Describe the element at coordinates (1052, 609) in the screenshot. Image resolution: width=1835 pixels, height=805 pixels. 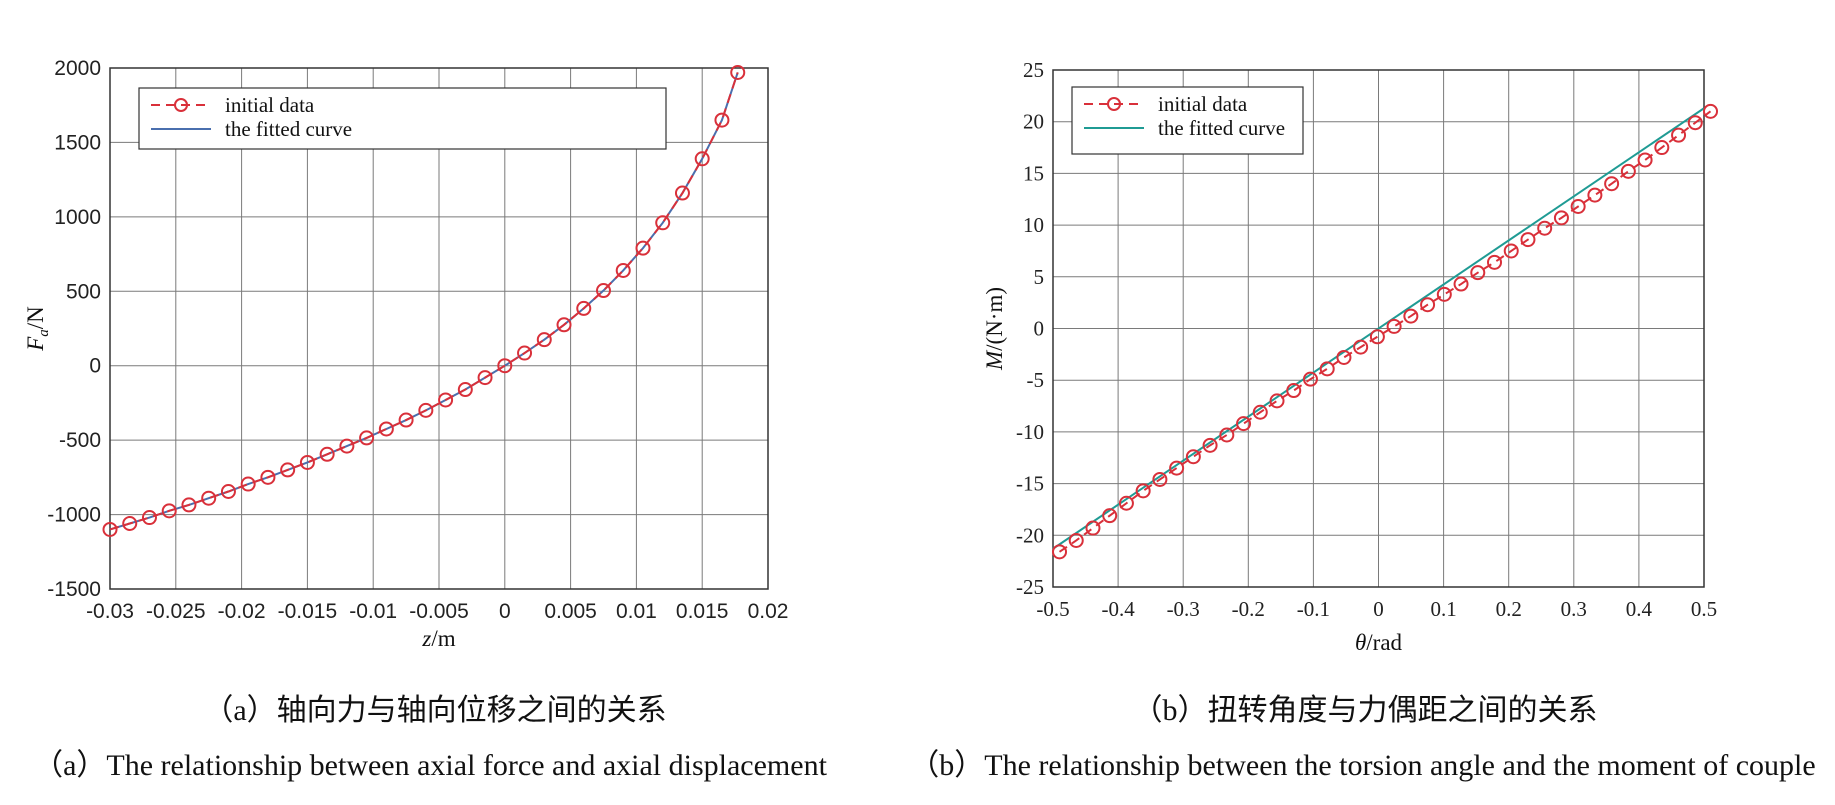
I see `x-tick-label: -0.5` at that location.